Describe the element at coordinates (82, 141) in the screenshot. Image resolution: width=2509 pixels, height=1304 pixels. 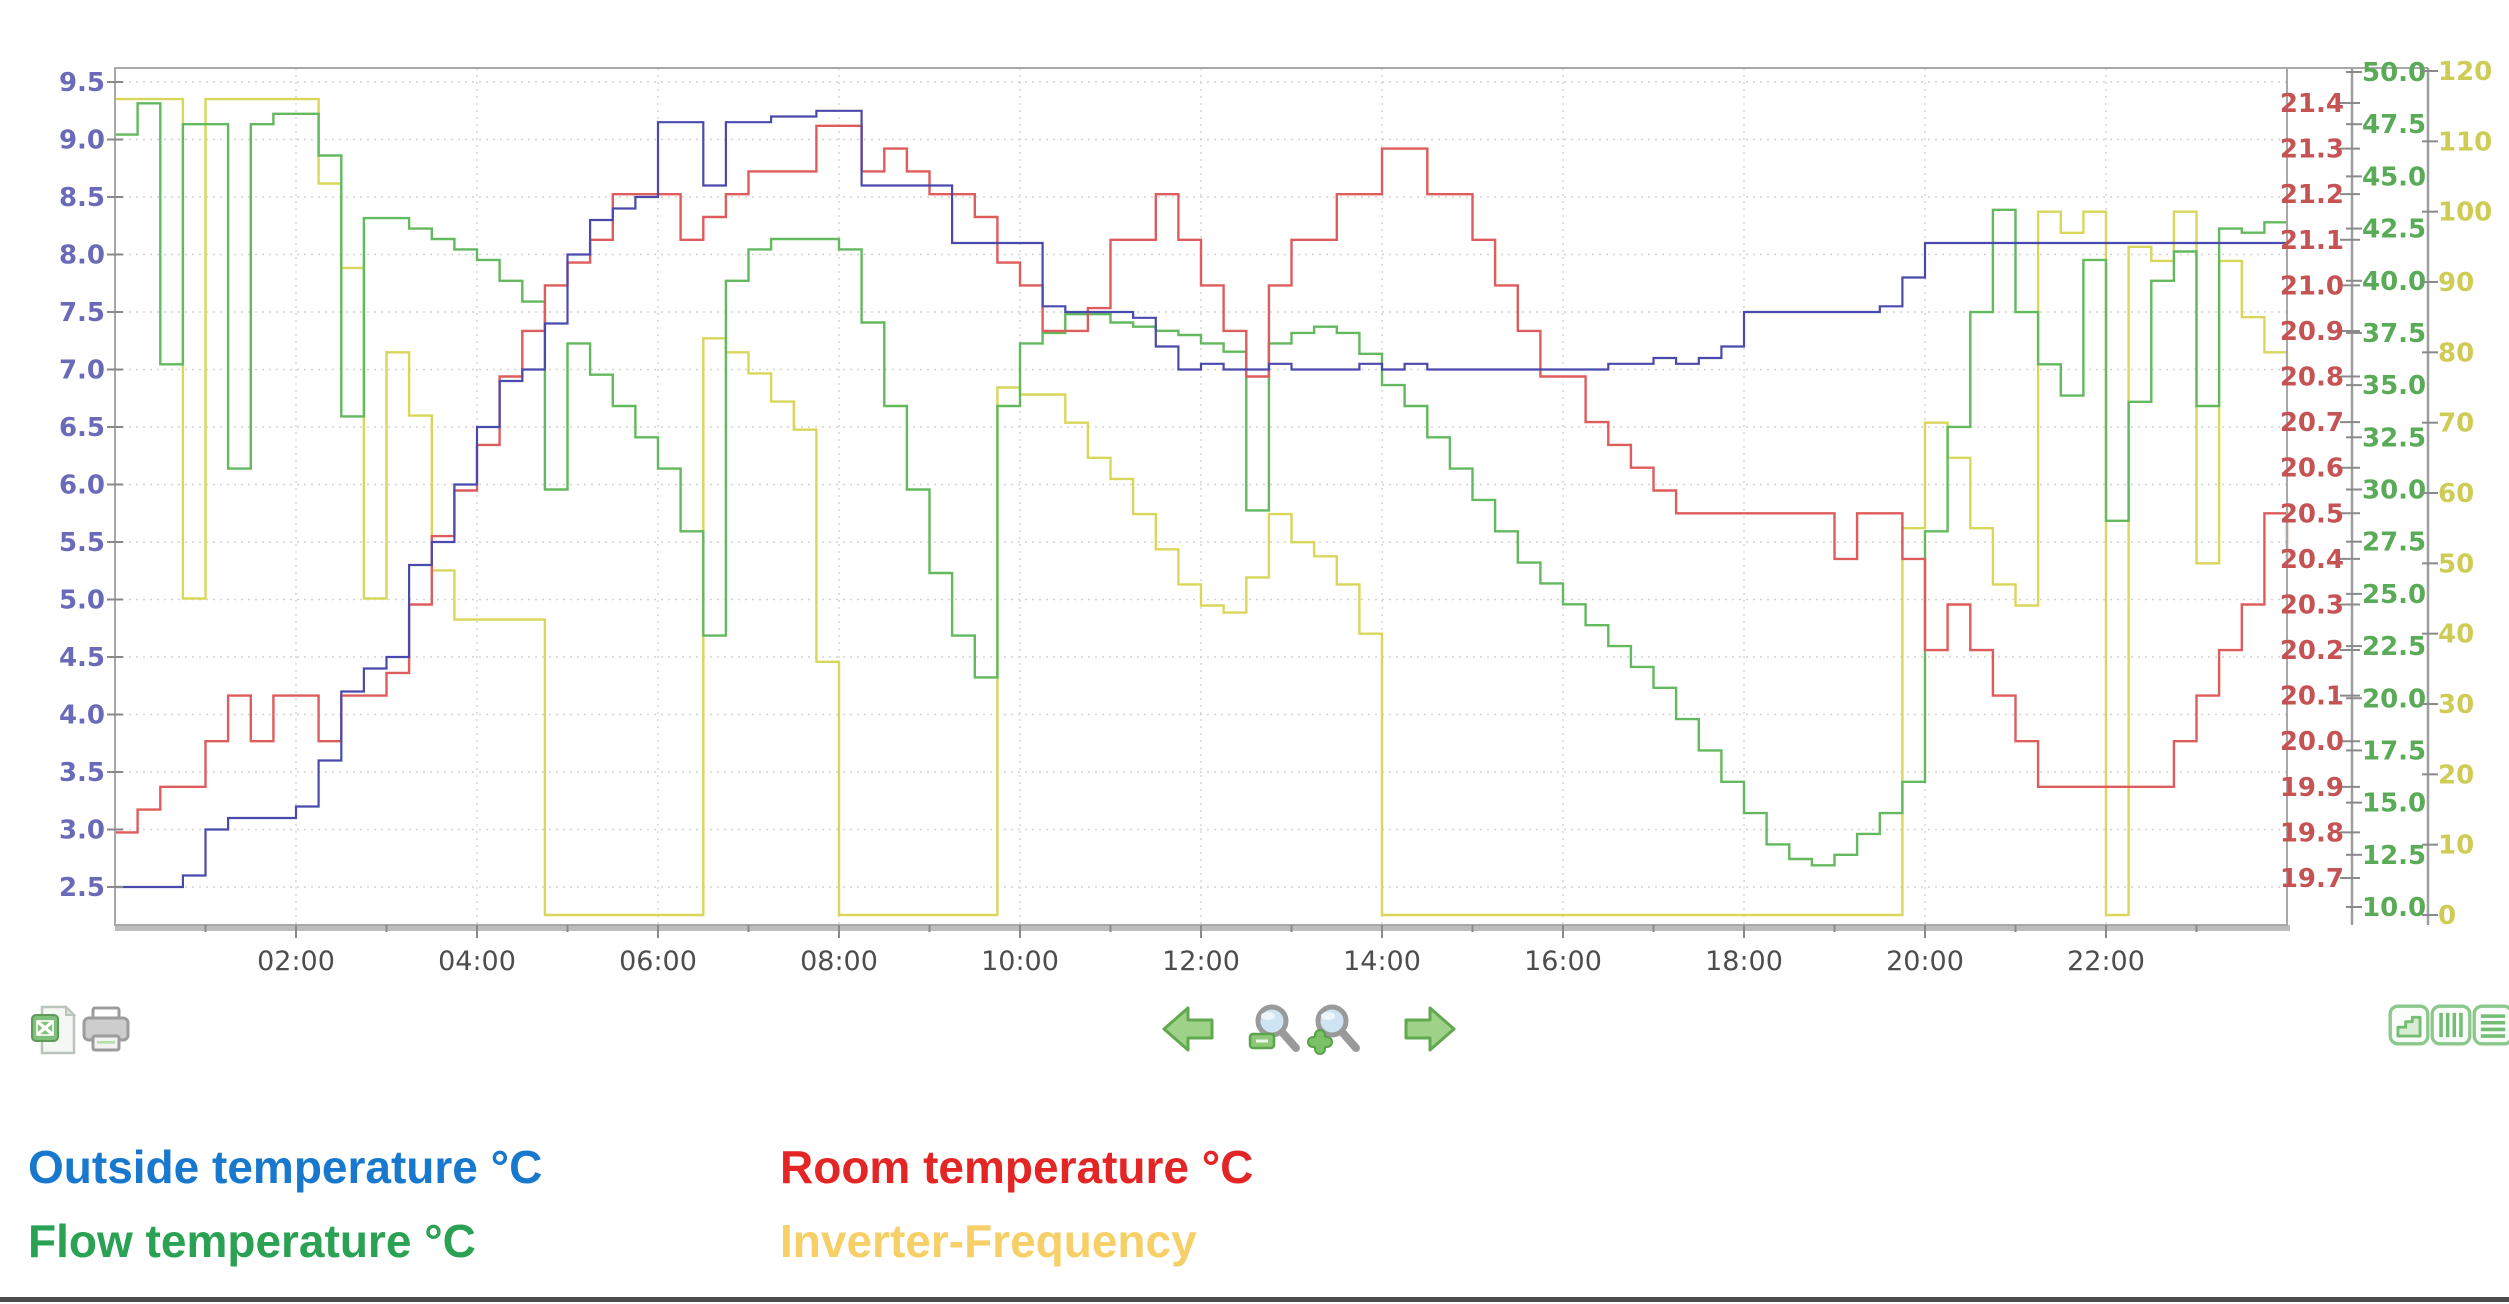
I see `svg-text: 9.0` at that location.